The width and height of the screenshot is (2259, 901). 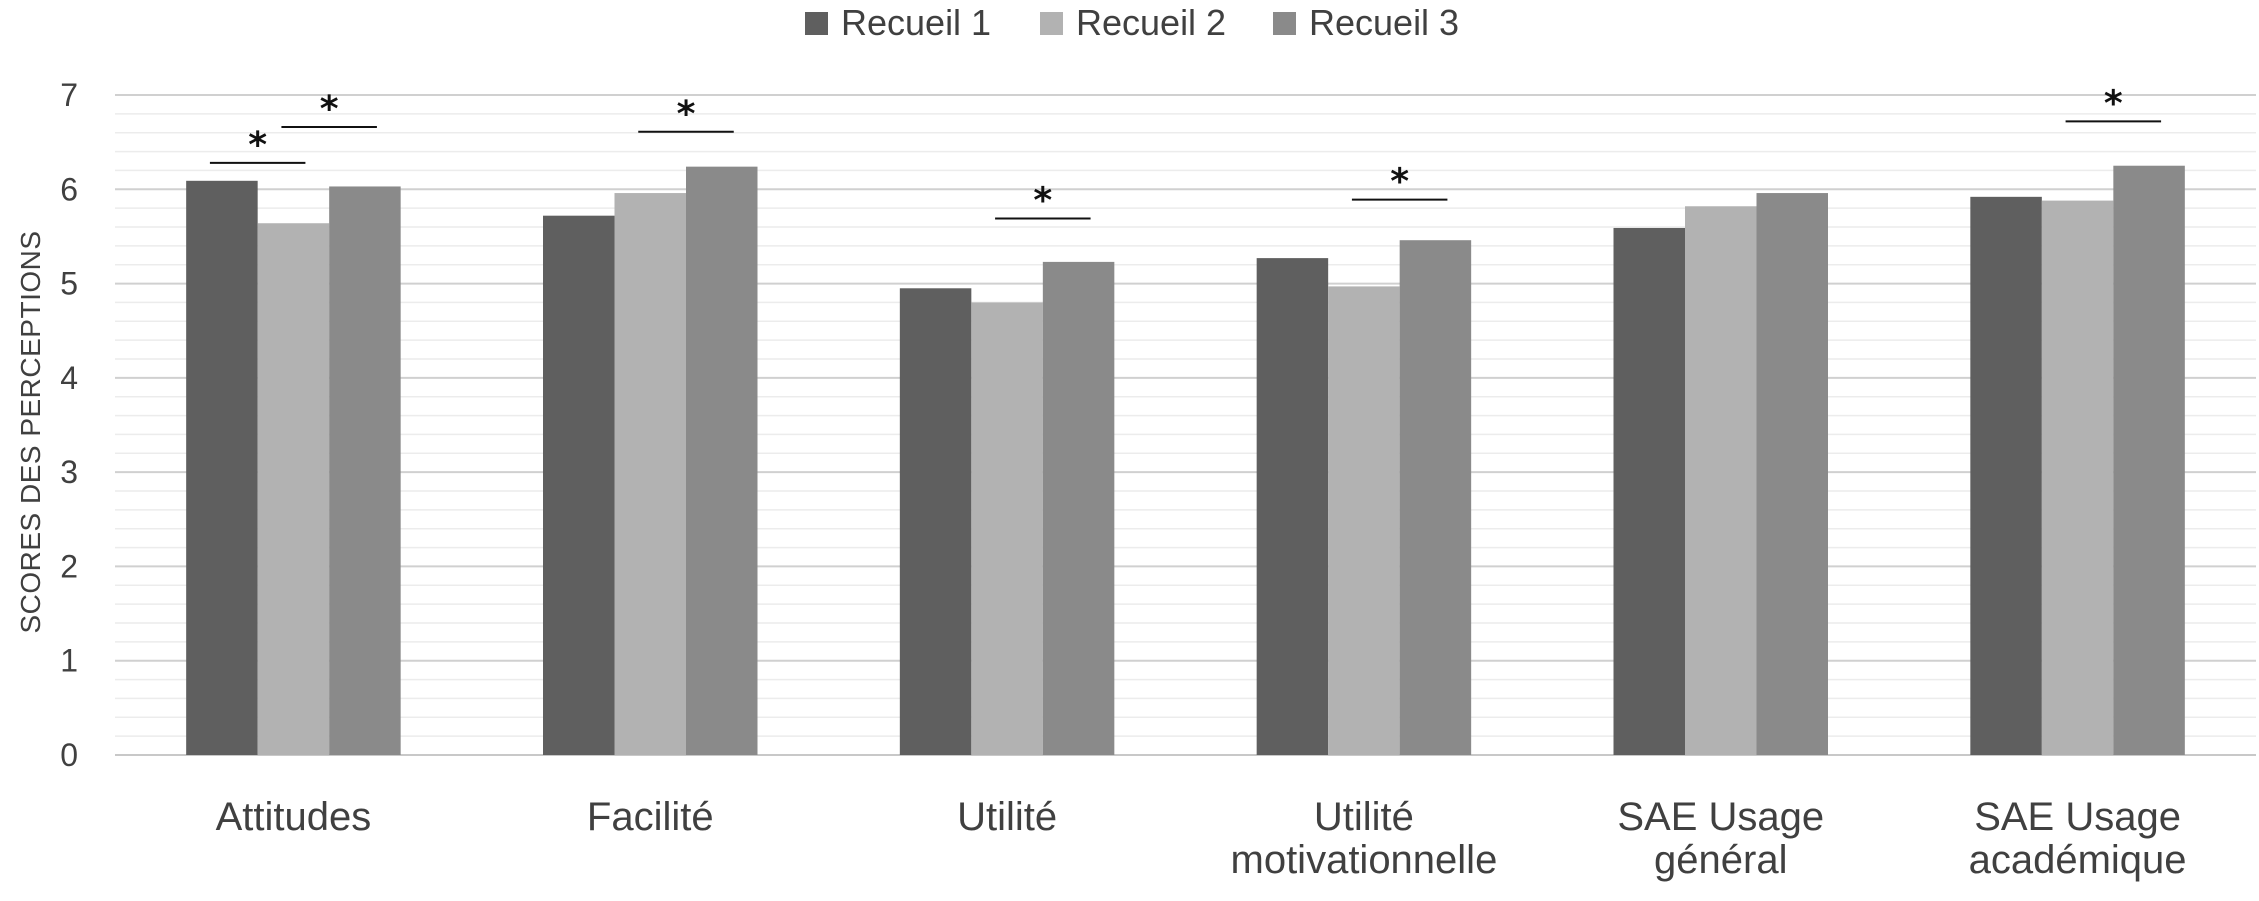 What do you see at coordinates (69, 378) in the screenshot?
I see `y-tick-label: 4` at bounding box center [69, 378].